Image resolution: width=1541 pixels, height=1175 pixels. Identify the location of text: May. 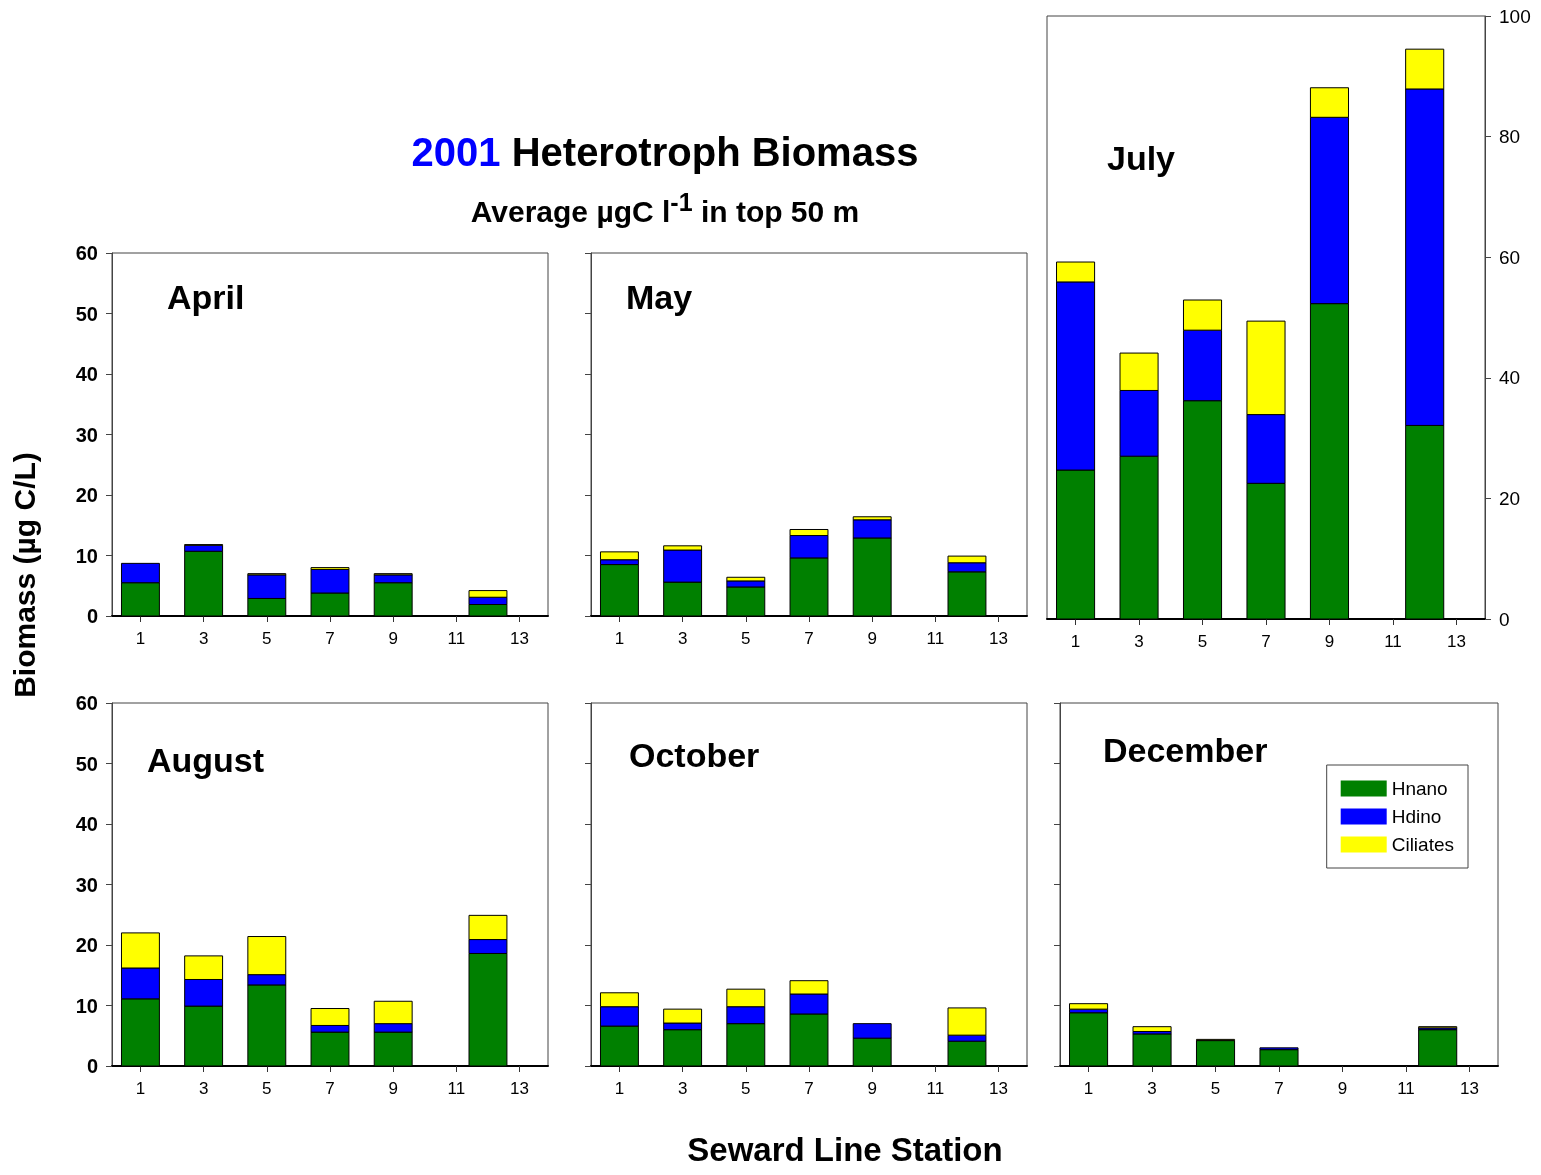
(659, 297).